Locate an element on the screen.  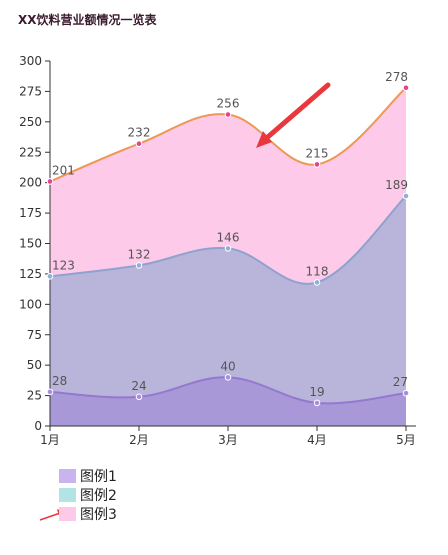
x-tick-label: 2月 is located at coordinates (139, 440).